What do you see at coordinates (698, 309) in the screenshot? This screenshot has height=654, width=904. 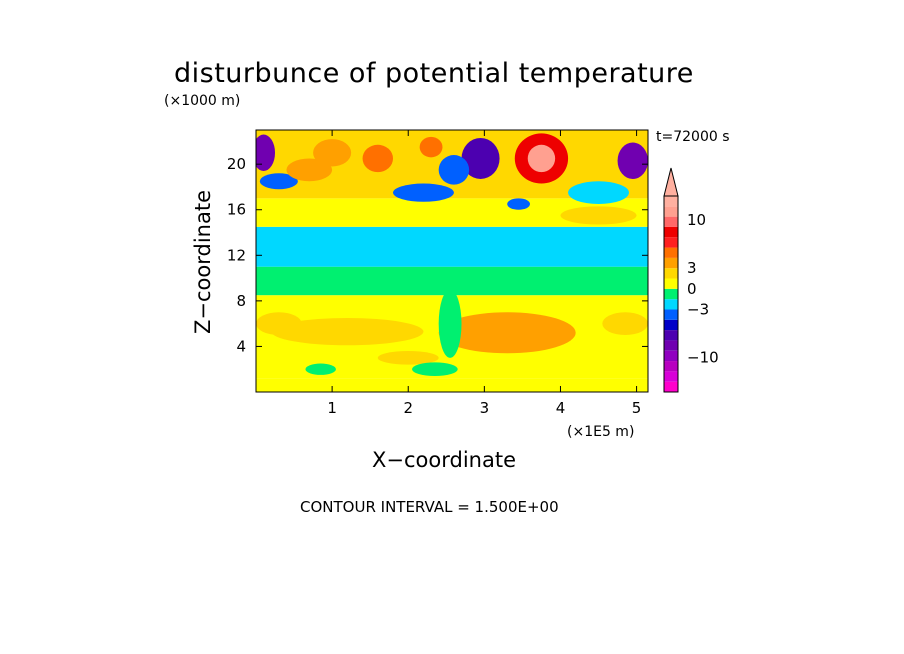 I see `colorbar-label: −3` at bounding box center [698, 309].